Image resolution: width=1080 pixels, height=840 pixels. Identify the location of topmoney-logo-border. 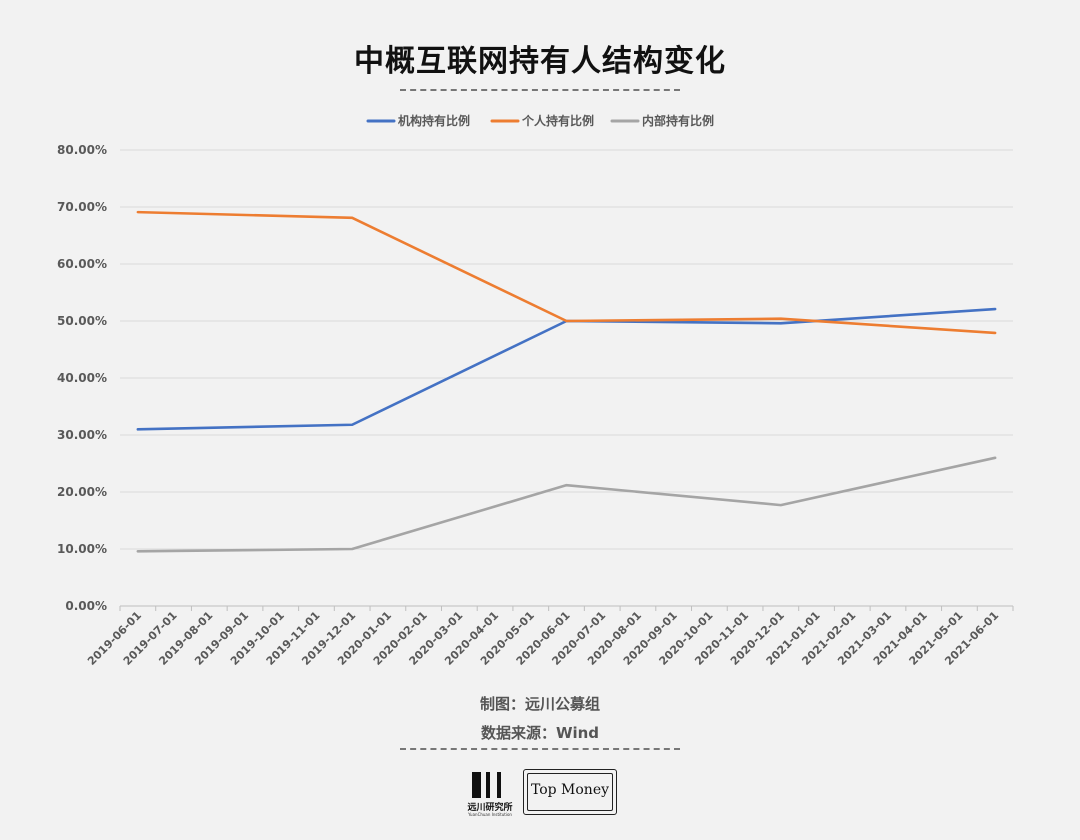
(570, 792).